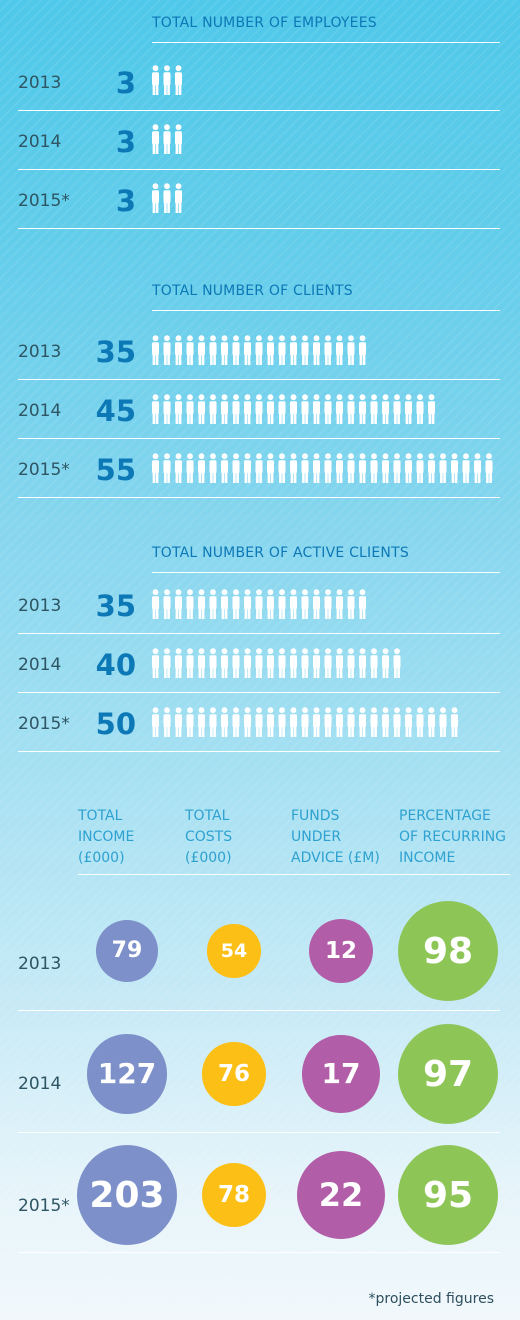 The height and width of the screenshot is (1320, 520). What do you see at coordinates (233, 1195) in the screenshot?
I see `bubble-value: 78` at bounding box center [233, 1195].